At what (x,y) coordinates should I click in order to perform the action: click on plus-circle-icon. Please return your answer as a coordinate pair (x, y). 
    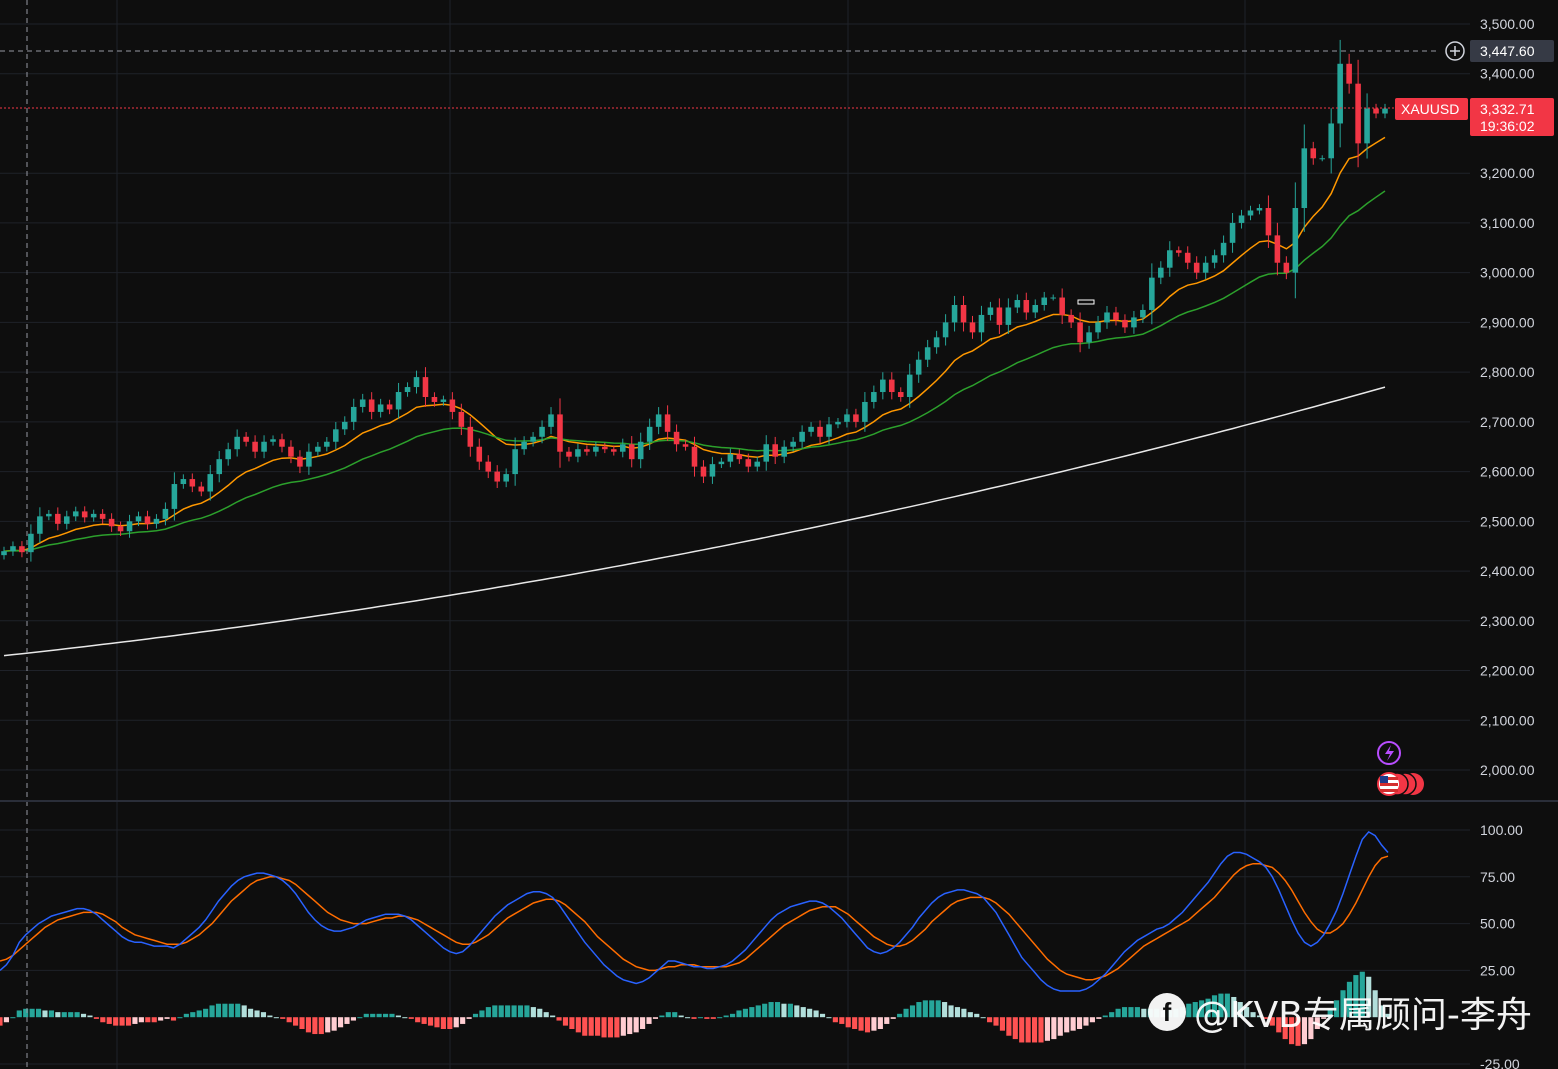
    Looking at the image, I should click on (1455, 51).